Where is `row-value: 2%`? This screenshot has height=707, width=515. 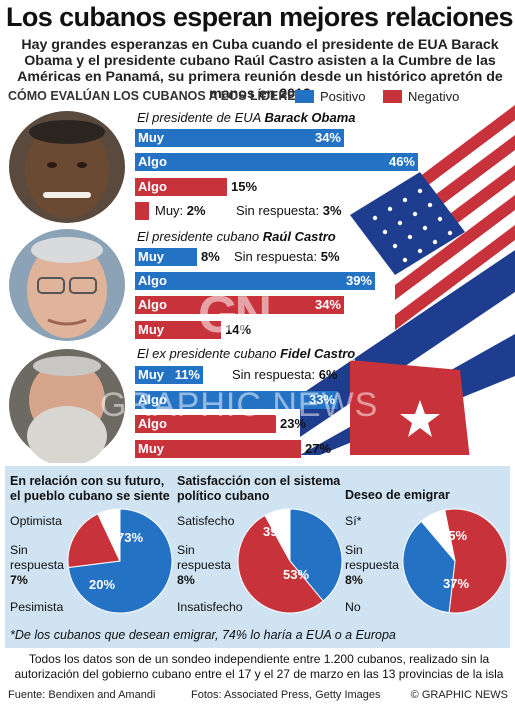
row-value: 2% is located at coordinates (196, 210).